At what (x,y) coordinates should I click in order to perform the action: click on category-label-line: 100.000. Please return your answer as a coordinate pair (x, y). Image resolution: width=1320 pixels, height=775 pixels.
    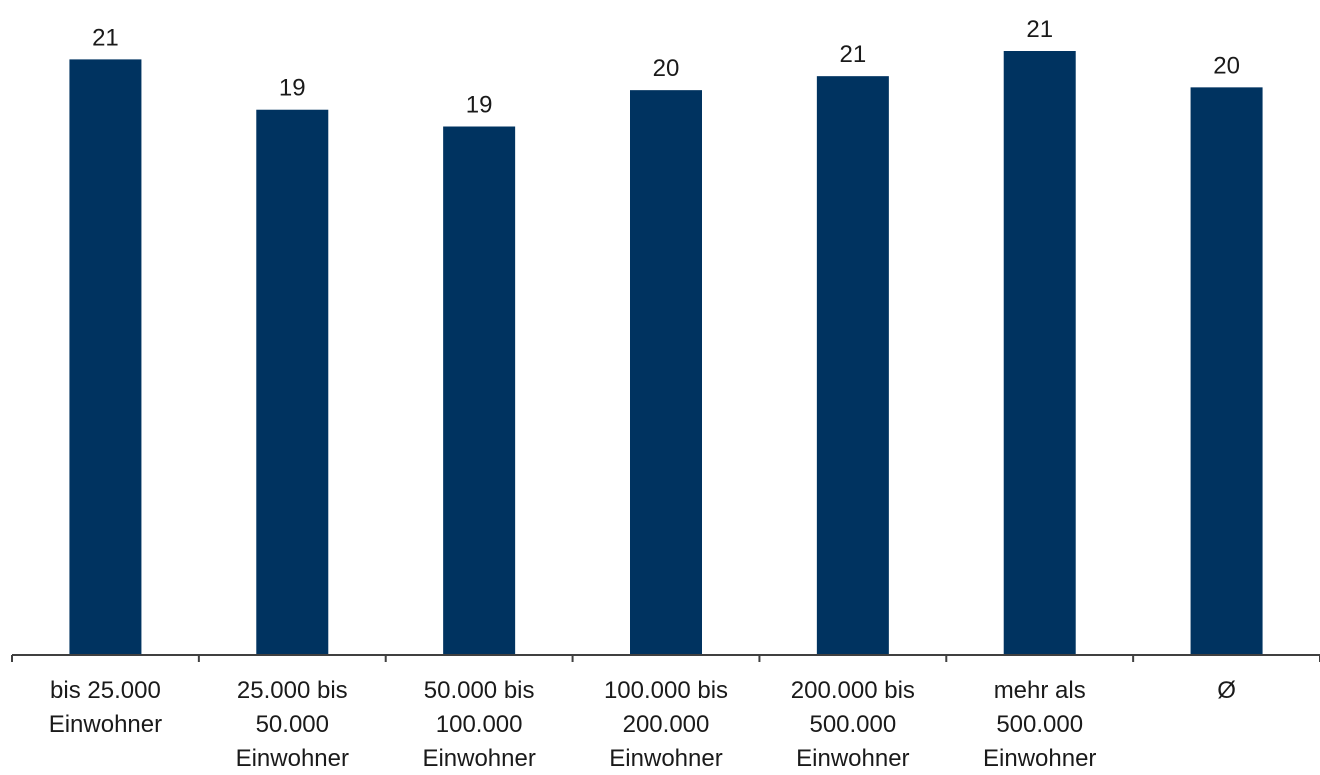
    Looking at the image, I should click on (479, 724).